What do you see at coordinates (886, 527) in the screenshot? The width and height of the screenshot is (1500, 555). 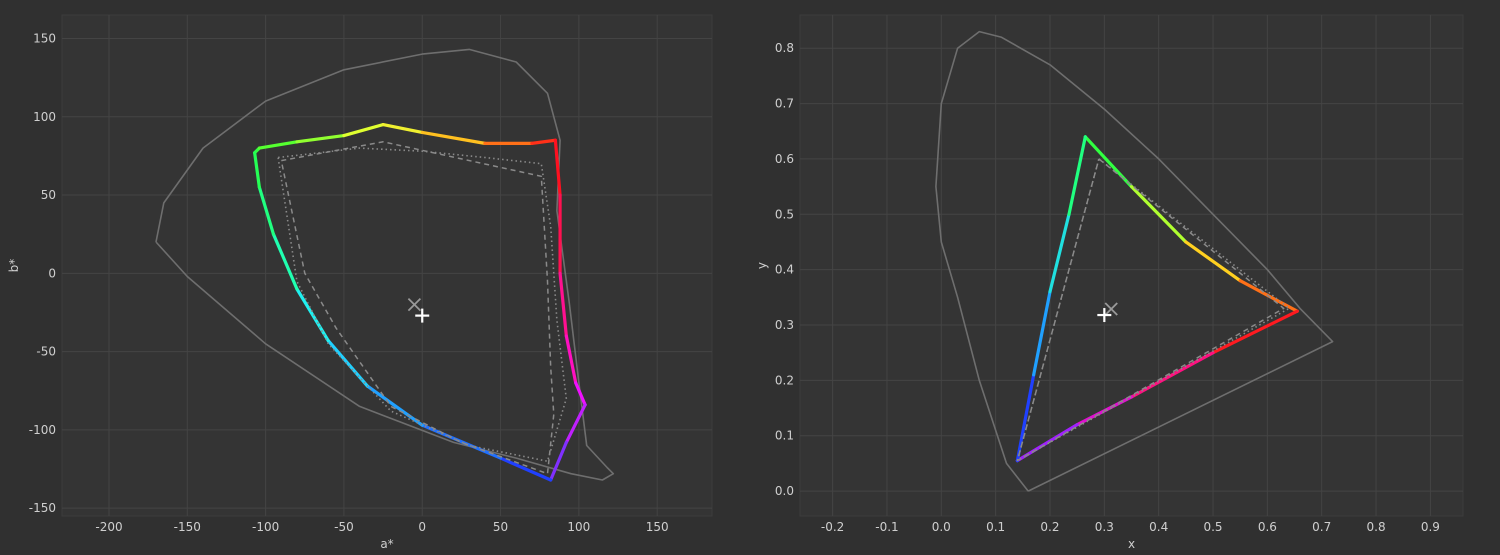 I see `x-tick-label-xy-1: -0.1` at bounding box center [886, 527].